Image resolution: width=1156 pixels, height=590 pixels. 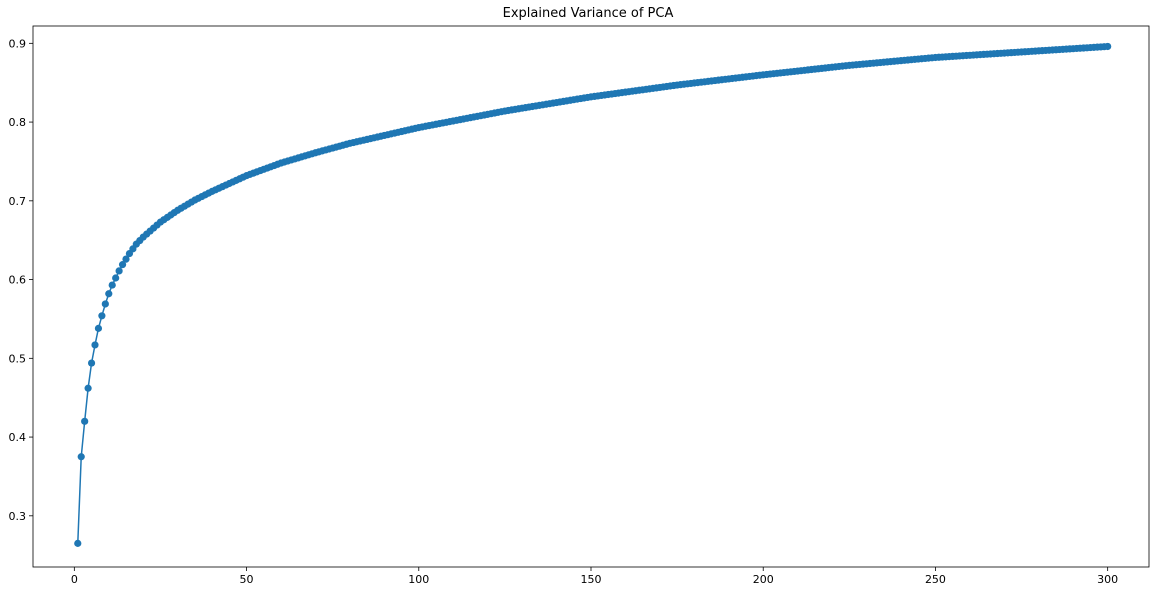 I want to click on y-tick-label: 0.3, so click(x=18, y=516).